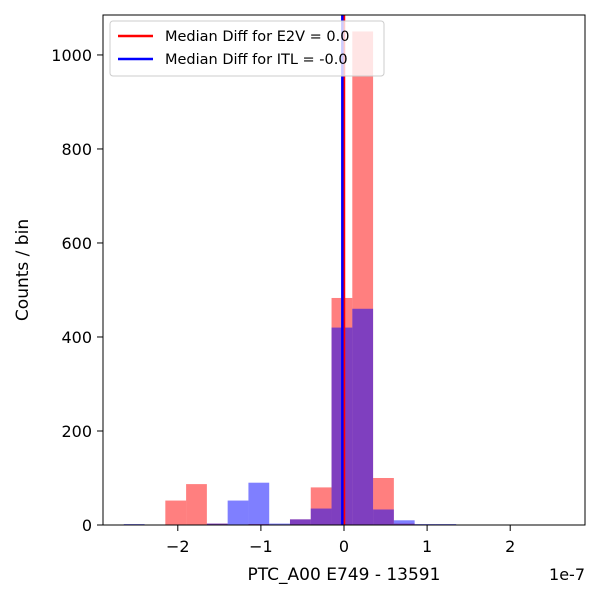 The width and height of the screenshot is (600, 600). I want to click on x-tick-label: 0, so click(344, 546).